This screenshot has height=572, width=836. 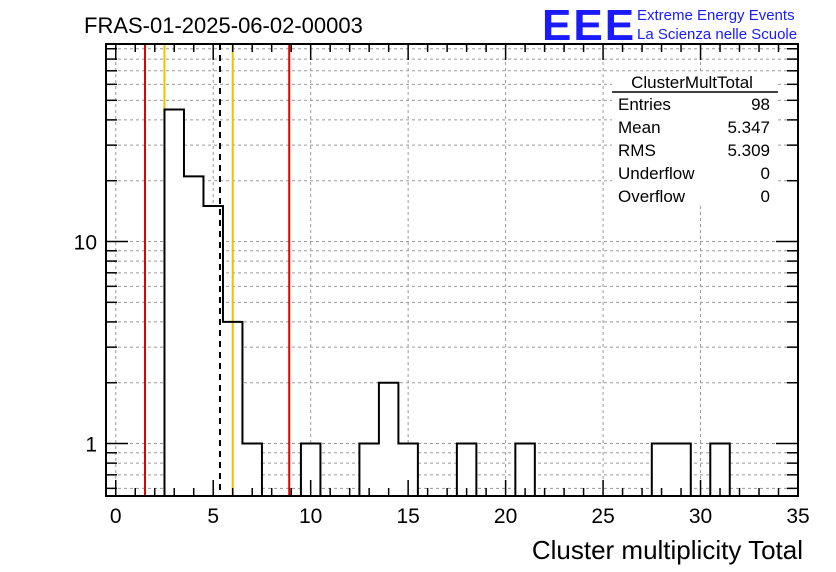 I want to click on x-tick-label: 25, so click(x=602, y=516).